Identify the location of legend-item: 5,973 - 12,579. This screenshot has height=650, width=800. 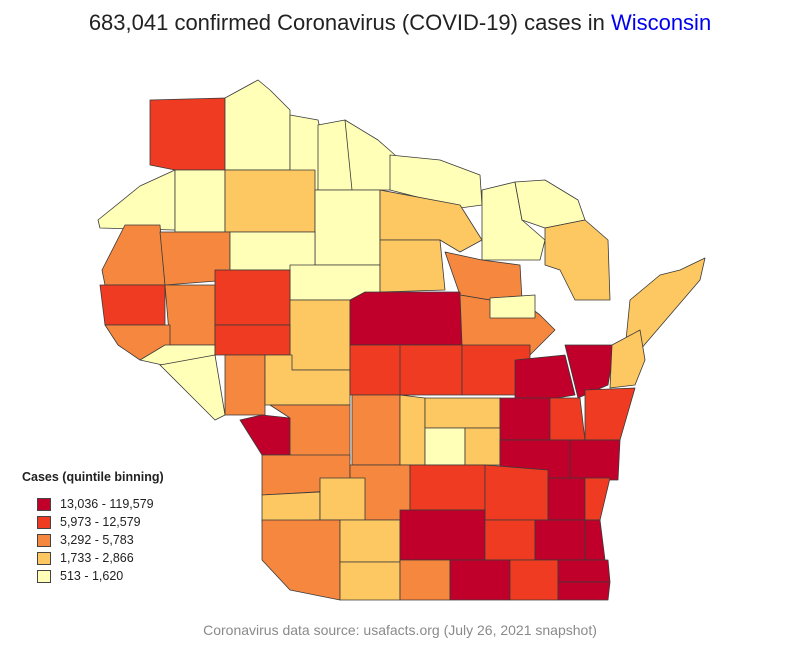
(100, 522).